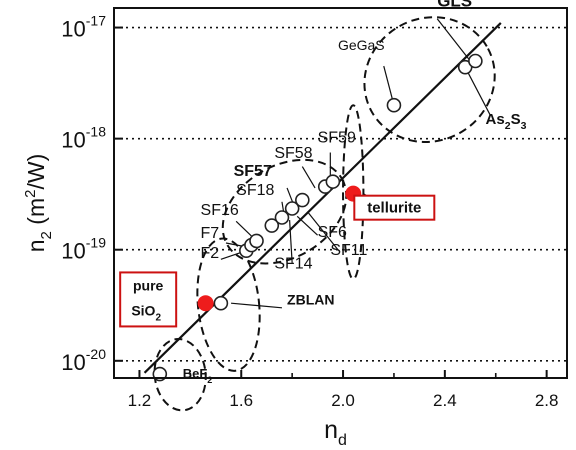 This screenshot has width=576, height=450. Describe the element at coordinates (454, 5) in the screenshot. I see `material-label: GLS` at that location.